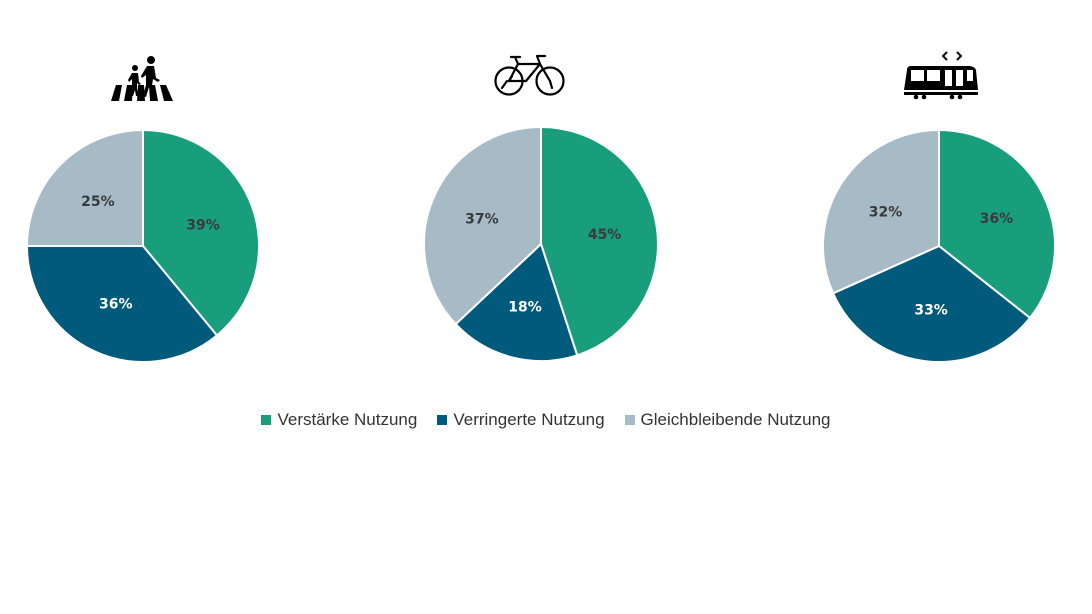  Describe the element at coordinates (442, 420) in the screenshot. I see `legend-swatch-decreased` at that location.